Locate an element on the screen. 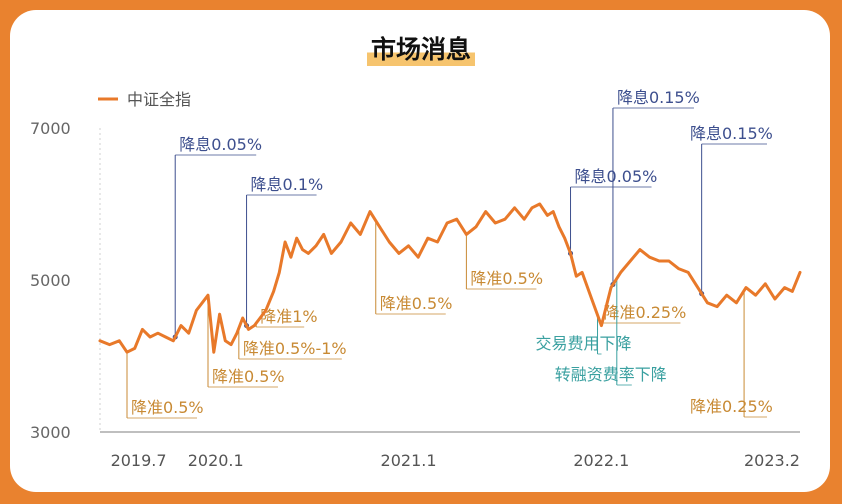  y-tick-label: 5000 is located at coordinates (50, 280).